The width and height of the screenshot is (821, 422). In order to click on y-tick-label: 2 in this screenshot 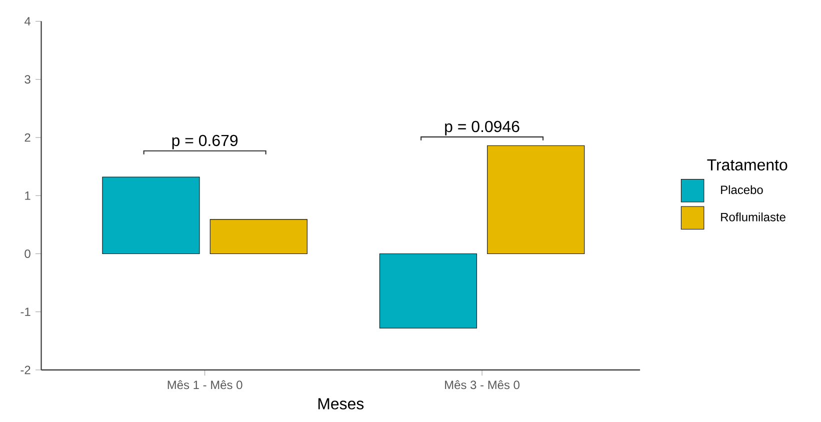, I will do `click(27, 137)`.